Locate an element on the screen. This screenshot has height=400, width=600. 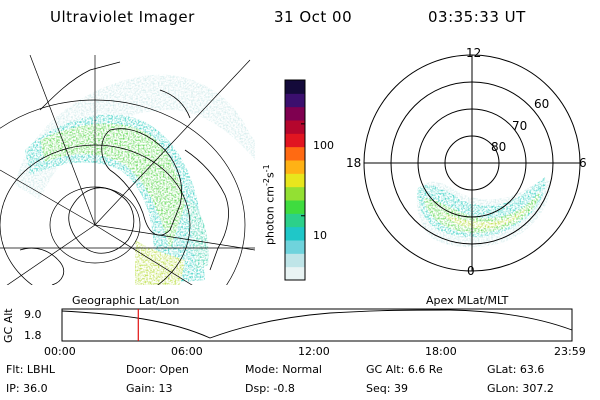
timeline-ytick-top: 9.0 is located at coordinates (33, 314).